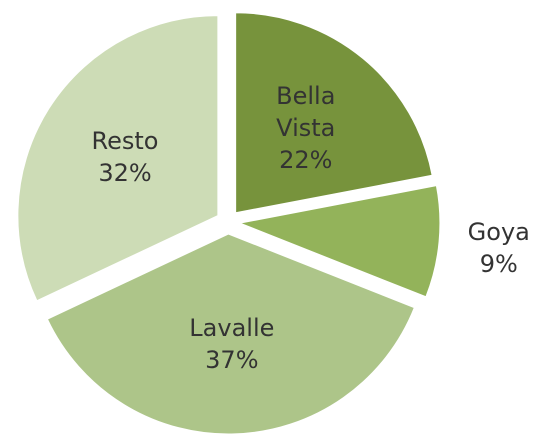 This screenshot has height=439, width=533. Describe the element at coordinates (498, 231) in the screenshot. I see `category-label: Goya` at that location.